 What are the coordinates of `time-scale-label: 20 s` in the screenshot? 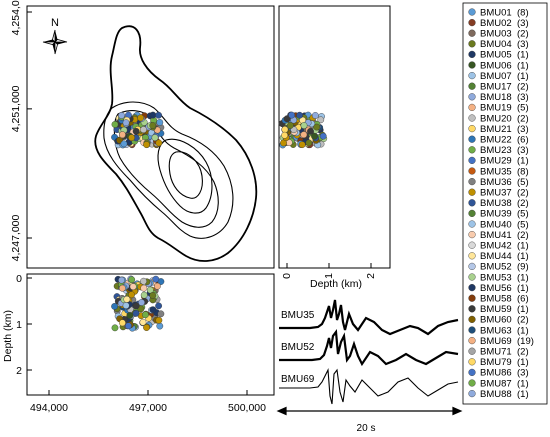 It's located at (366, 428).